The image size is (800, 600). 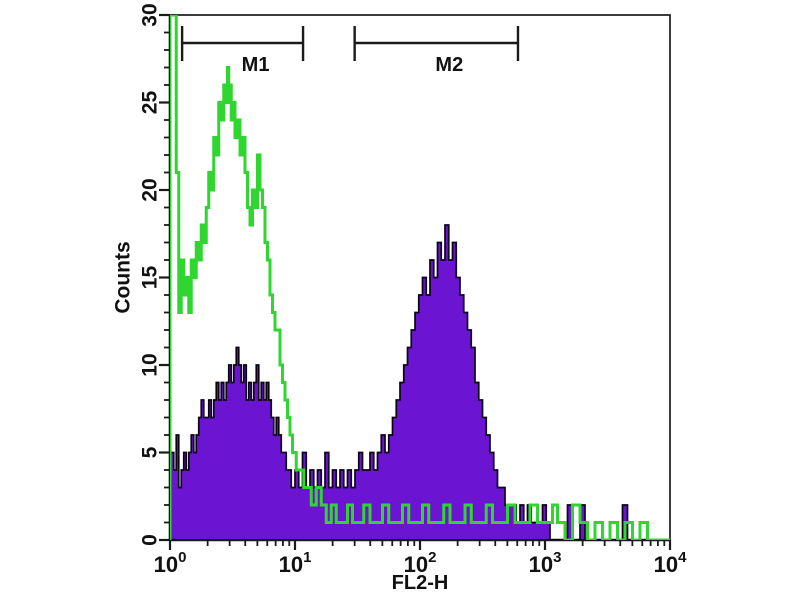 I want to click on y-tick-label: 15, so click(x=150, y=278).